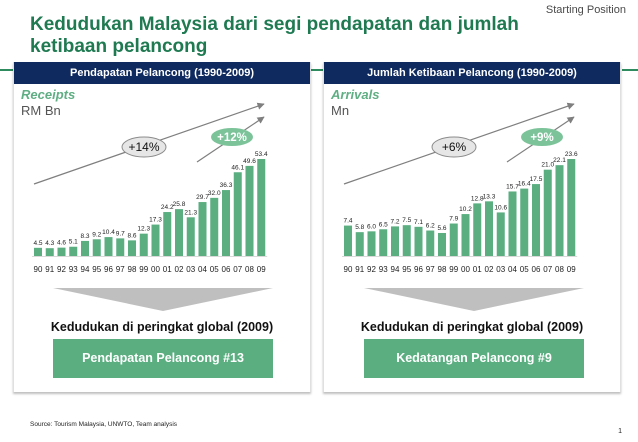 Image resolution: width=638 pixels, height=442 pixels. What do you see at coordinates (453, 219) in the screenshot?
I see `bar-value-label: 7.9` at bounding box center [453, 219].